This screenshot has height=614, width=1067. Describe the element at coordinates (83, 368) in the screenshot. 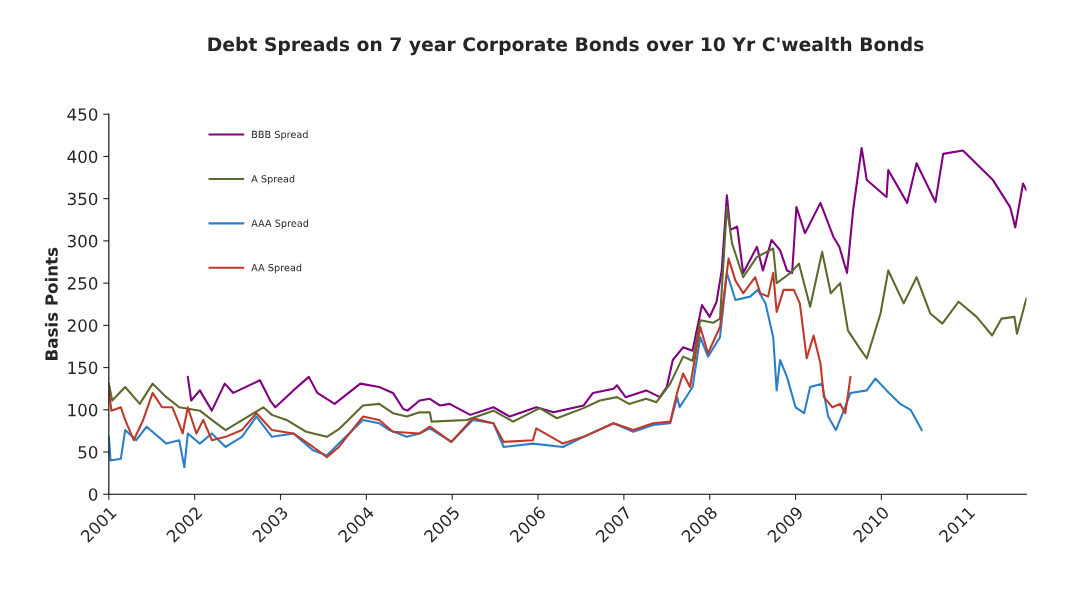

I see `y-tick-label: 150` at that location.